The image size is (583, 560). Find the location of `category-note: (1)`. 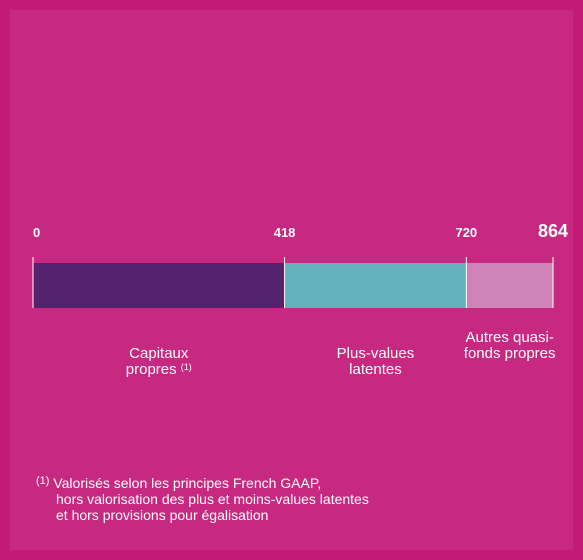

category-note: (1) is located at coordinates (186, 367).